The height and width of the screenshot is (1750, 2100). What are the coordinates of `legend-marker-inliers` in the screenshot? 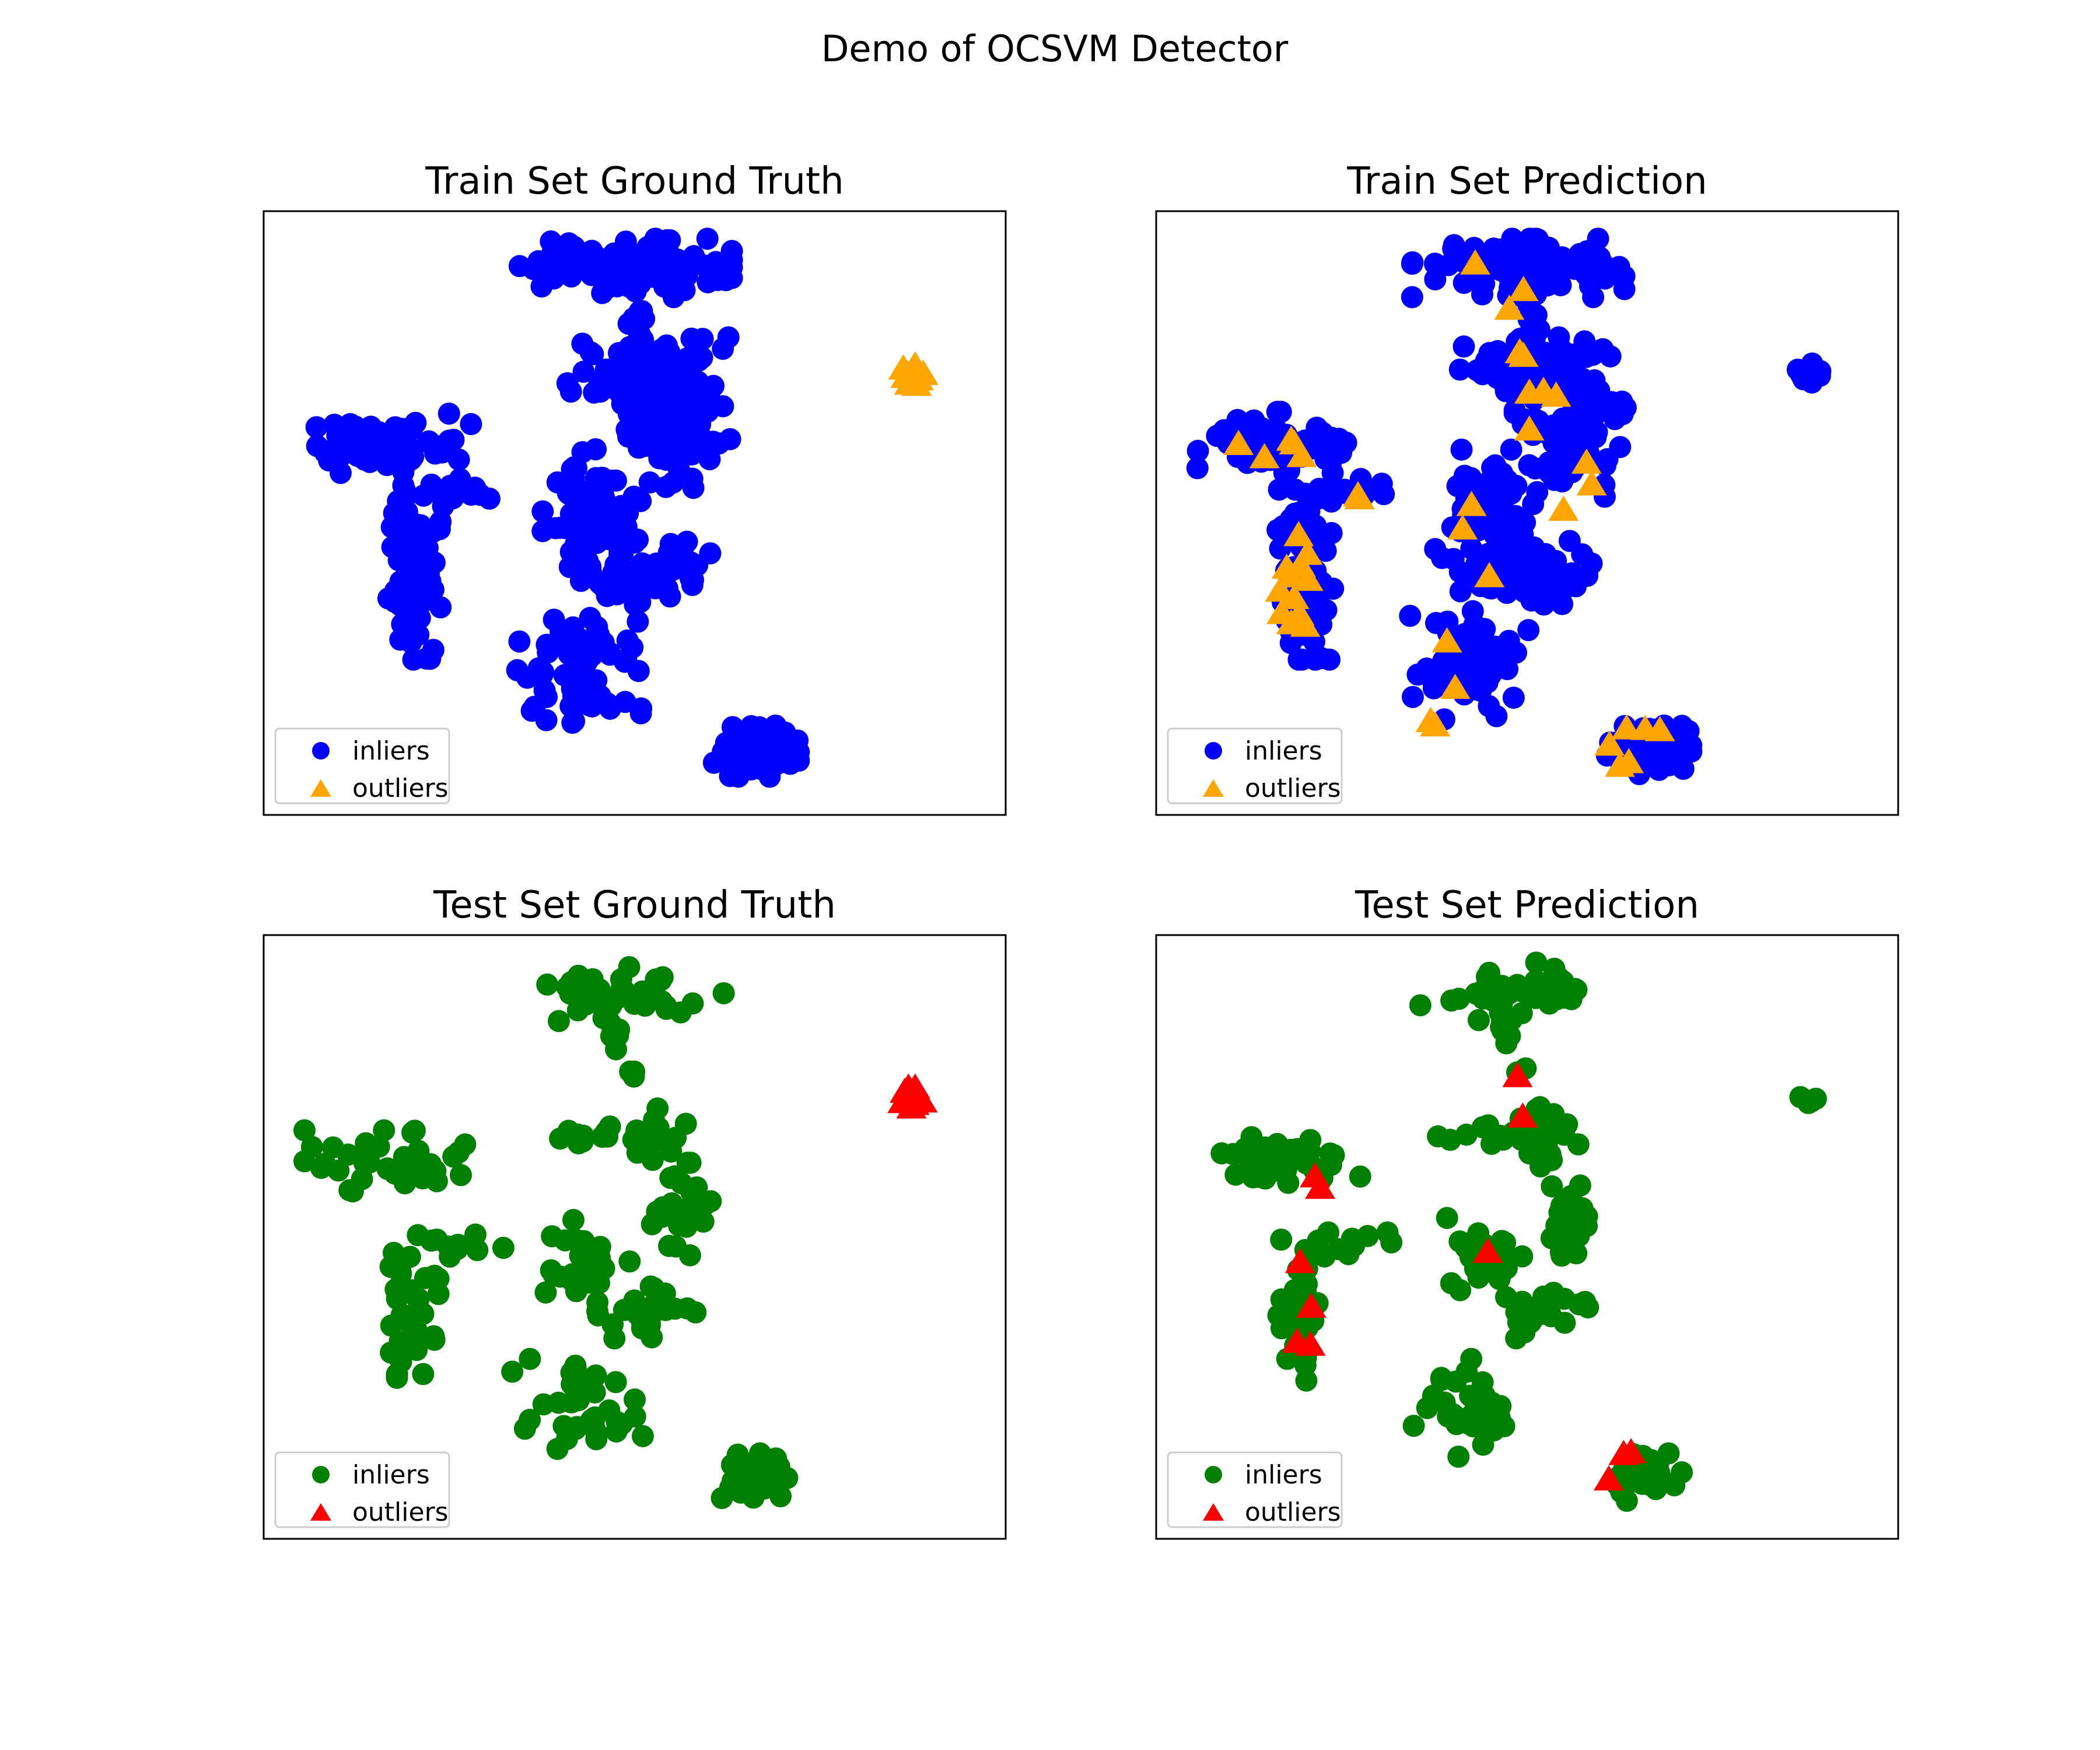 It's located at (1213, 1475).